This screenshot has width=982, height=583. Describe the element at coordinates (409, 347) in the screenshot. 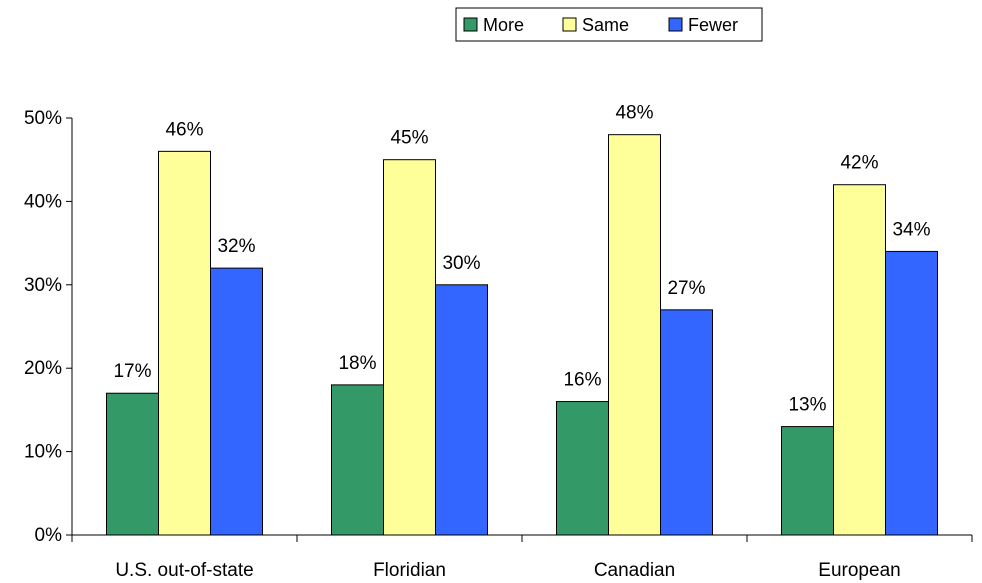

I see `bar-same-floridian` at that location.